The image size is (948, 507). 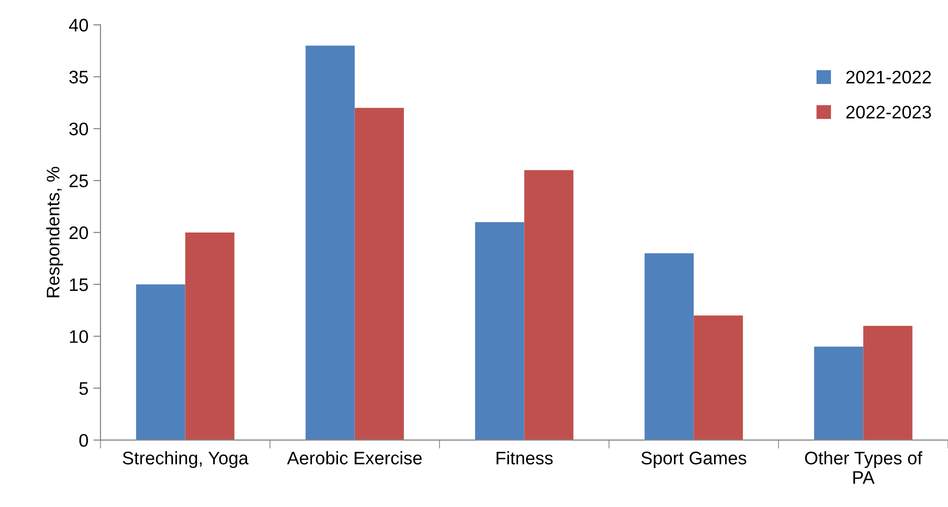 What do you see at coordinates (78, 129) in the screenshot?
I see `y-tick-label: 30` at bounding box center [78, 129].